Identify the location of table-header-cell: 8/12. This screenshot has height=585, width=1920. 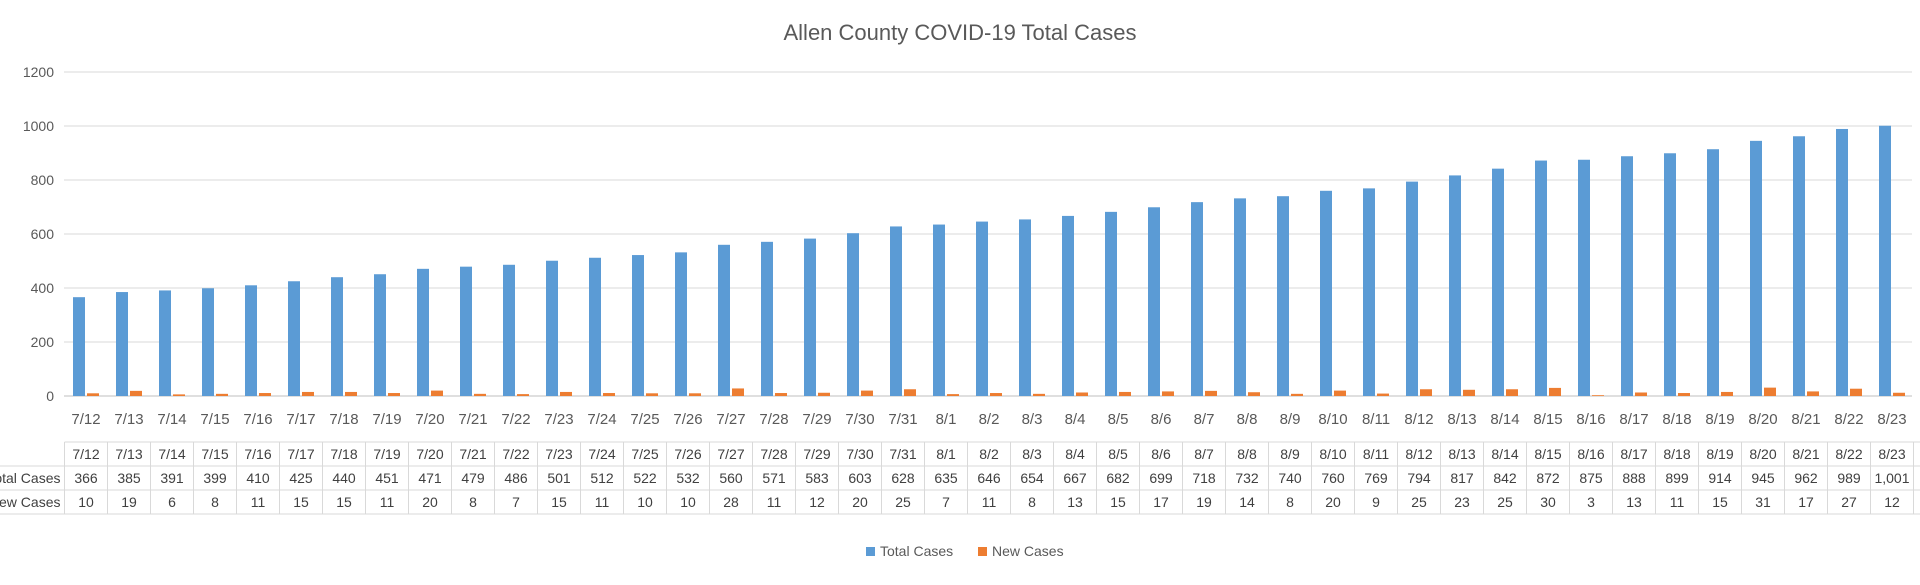
(1418, 454).